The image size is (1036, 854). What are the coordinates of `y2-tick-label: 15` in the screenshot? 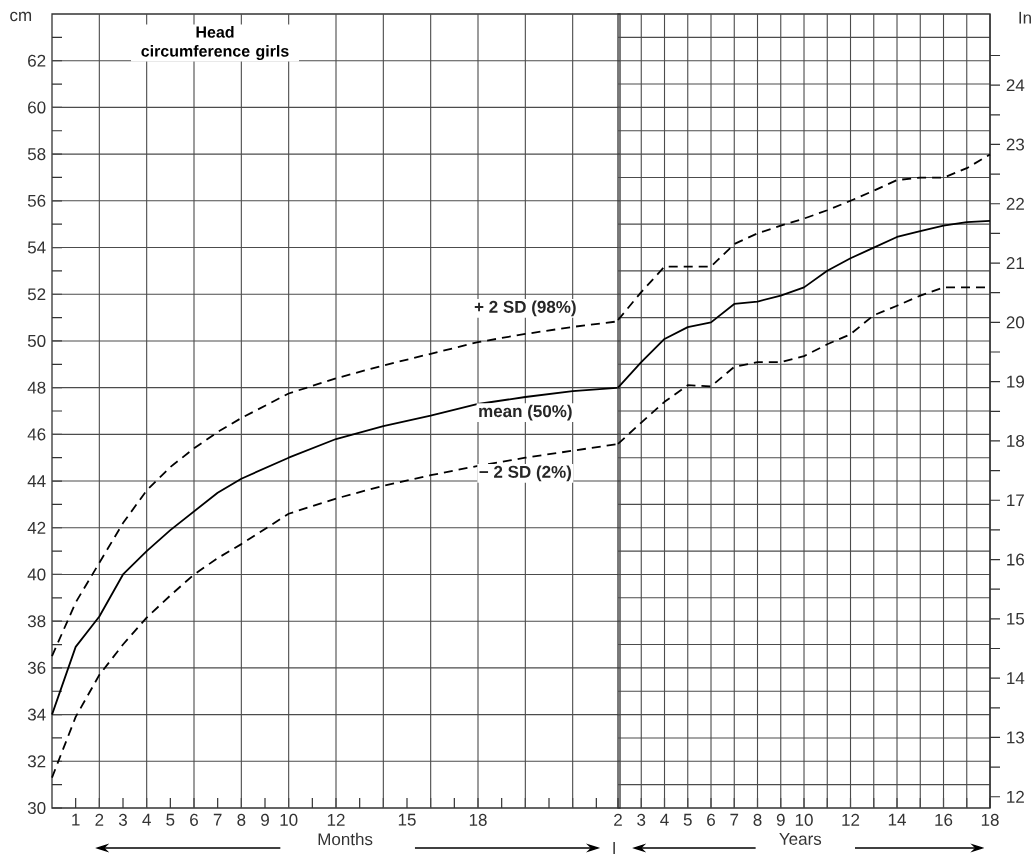 It's located at (1016, 618).